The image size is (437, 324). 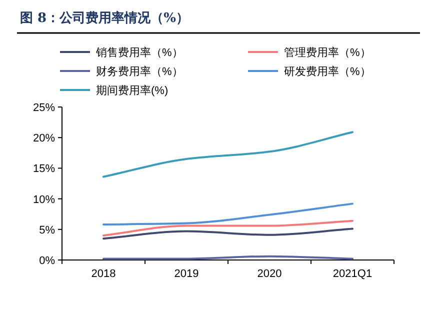 What do you see at coordinates (44, 200) in the screenshot?
I see `y-tick-label: 10%` at bounding box center [44, 200].